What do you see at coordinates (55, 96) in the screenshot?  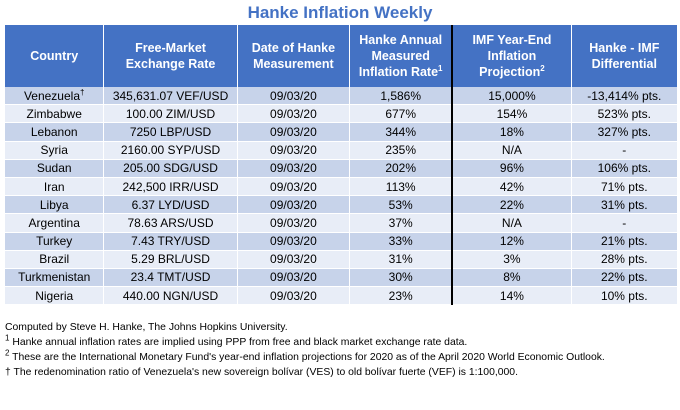 I see `cell-country: Venezuela†` at bounding box center [55, 96].